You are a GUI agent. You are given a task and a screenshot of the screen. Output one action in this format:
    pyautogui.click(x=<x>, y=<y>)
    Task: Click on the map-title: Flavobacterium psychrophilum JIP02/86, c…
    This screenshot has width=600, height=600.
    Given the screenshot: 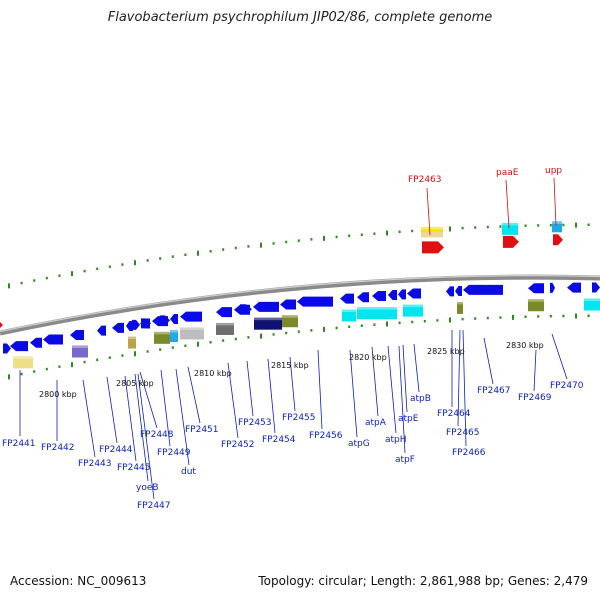 What is the action you would take?
    pyautogui.click(x=300, y=17)
    